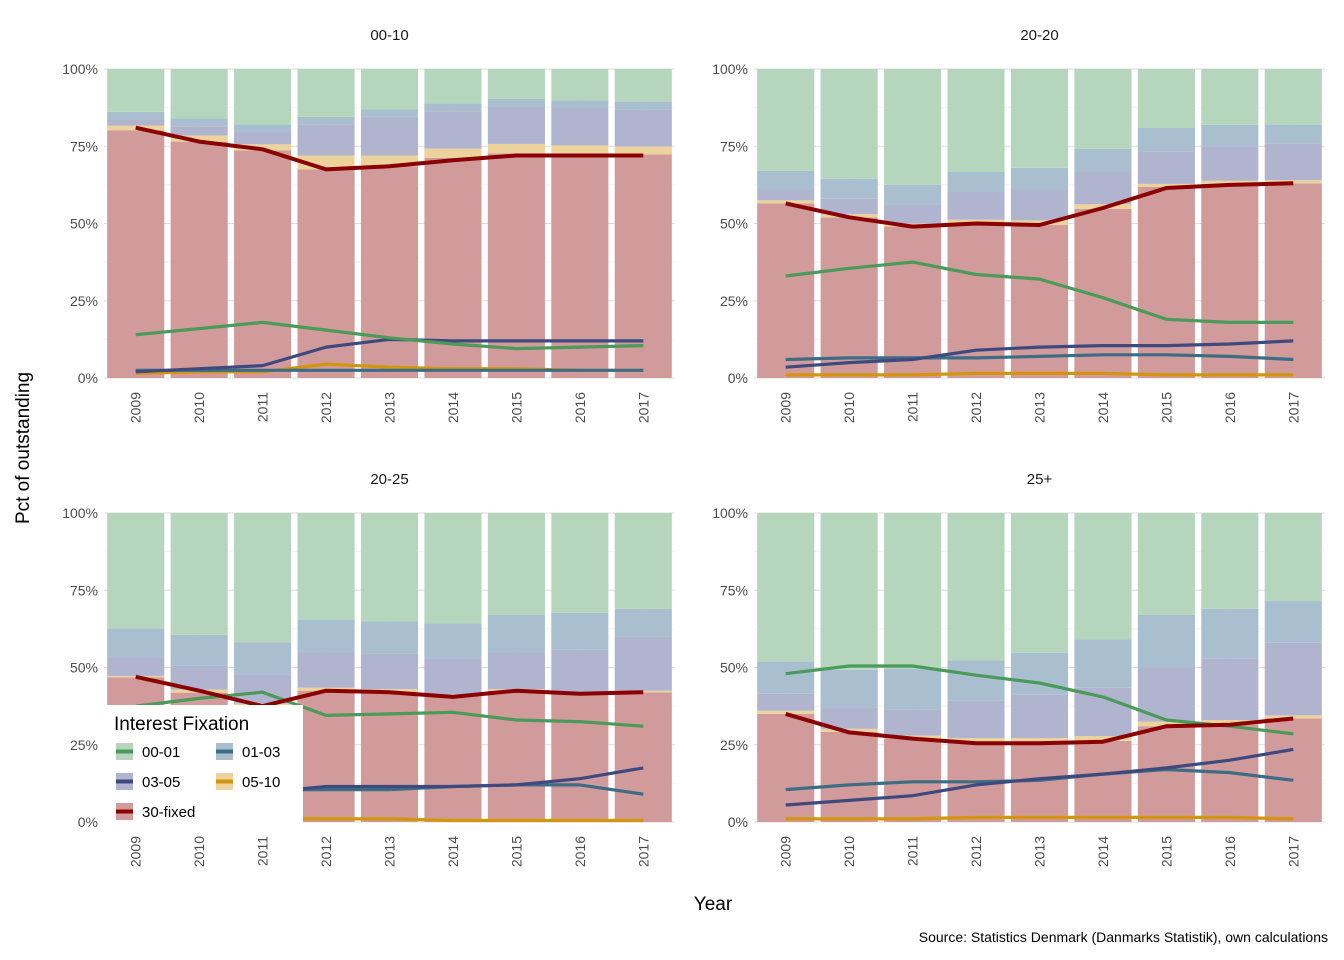 This screenshot has width=1344, height=960. What do you see at coordinates (136, 851) in the screenshot?
I see `panel-20-25-x-tick-label: 2009` at bounding box center [136, 851].